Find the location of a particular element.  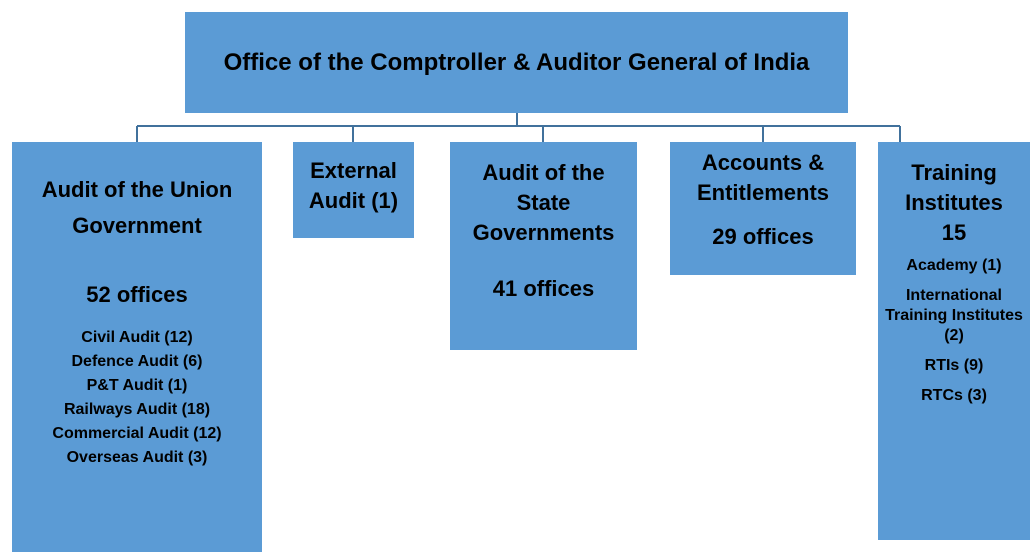

node-item: Overseas Audit (3) is located at coordinates (137, 457).